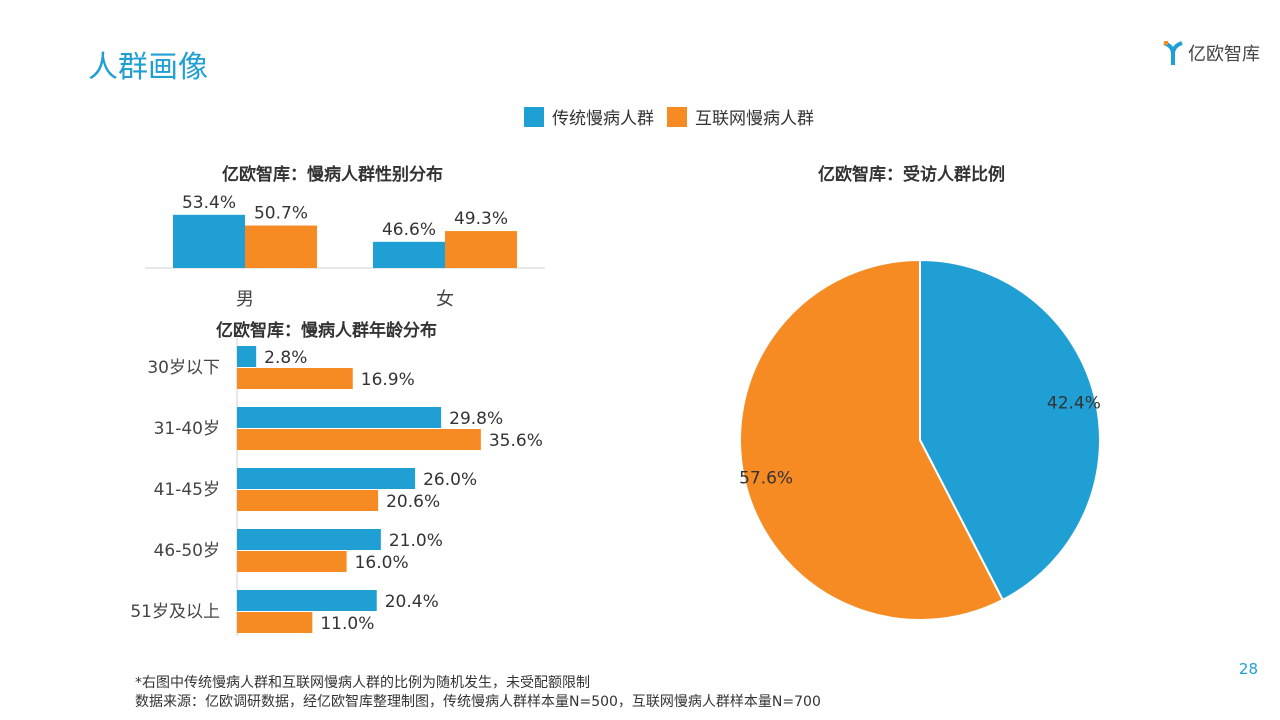 The height and width of the screenshot is (720, 1280). Describe the element at coordinates (1224, 54) in the screenshot. I see `logo-text: 亿欧智库` at that location.